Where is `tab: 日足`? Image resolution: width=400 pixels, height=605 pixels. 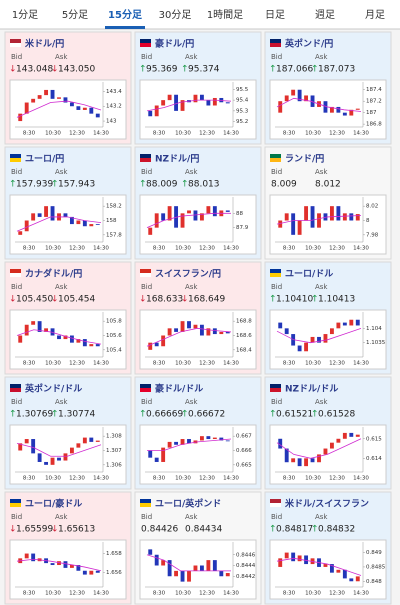
tab: 日足 is located at coordinates (275, 15).